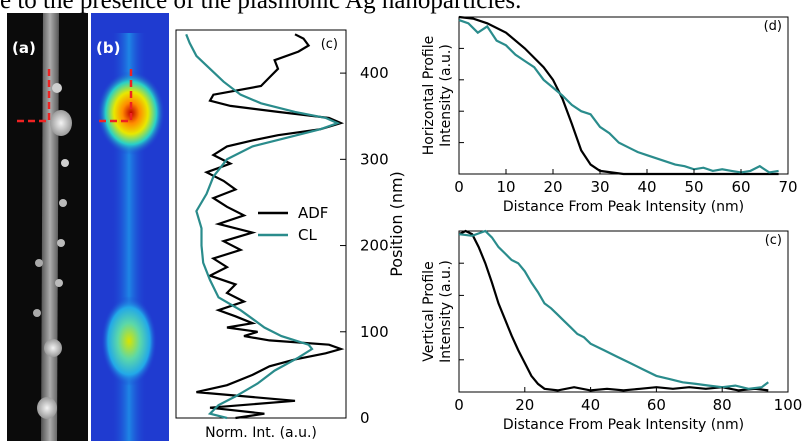 The height and width of the screenshot is (441, 806). I want to click on panel-b-label: (b), so click(108, 48).